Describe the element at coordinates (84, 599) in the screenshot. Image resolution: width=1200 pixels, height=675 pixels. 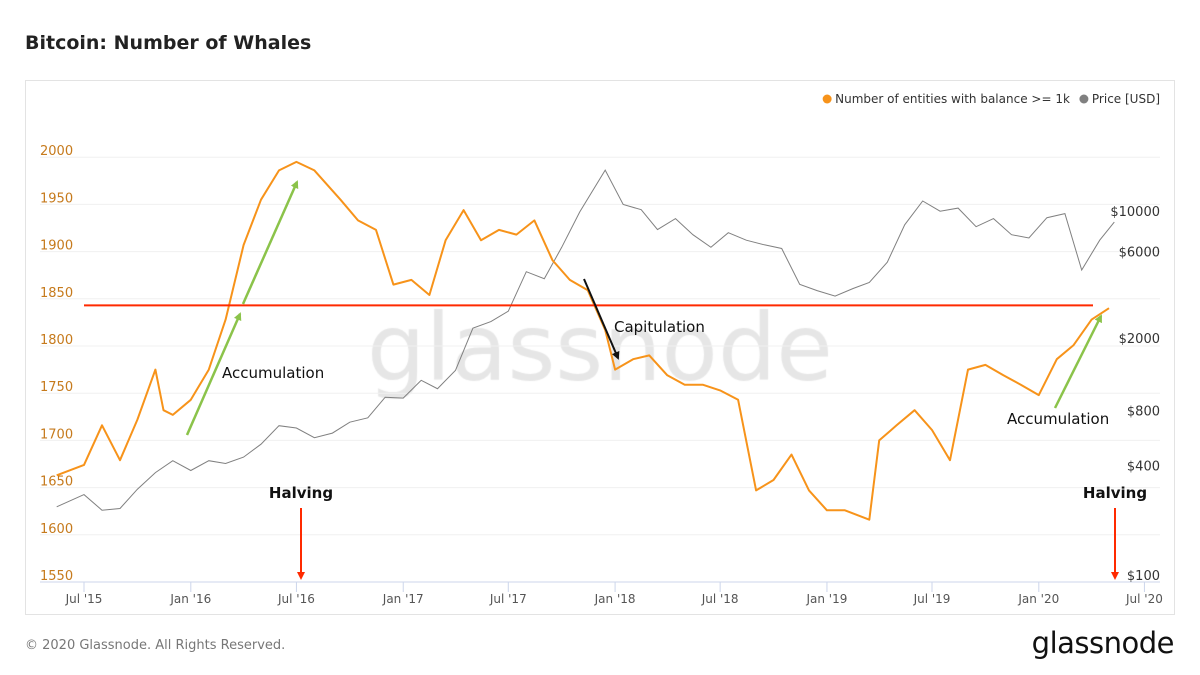
I see `x-tick-label: Jul '15` at that location.